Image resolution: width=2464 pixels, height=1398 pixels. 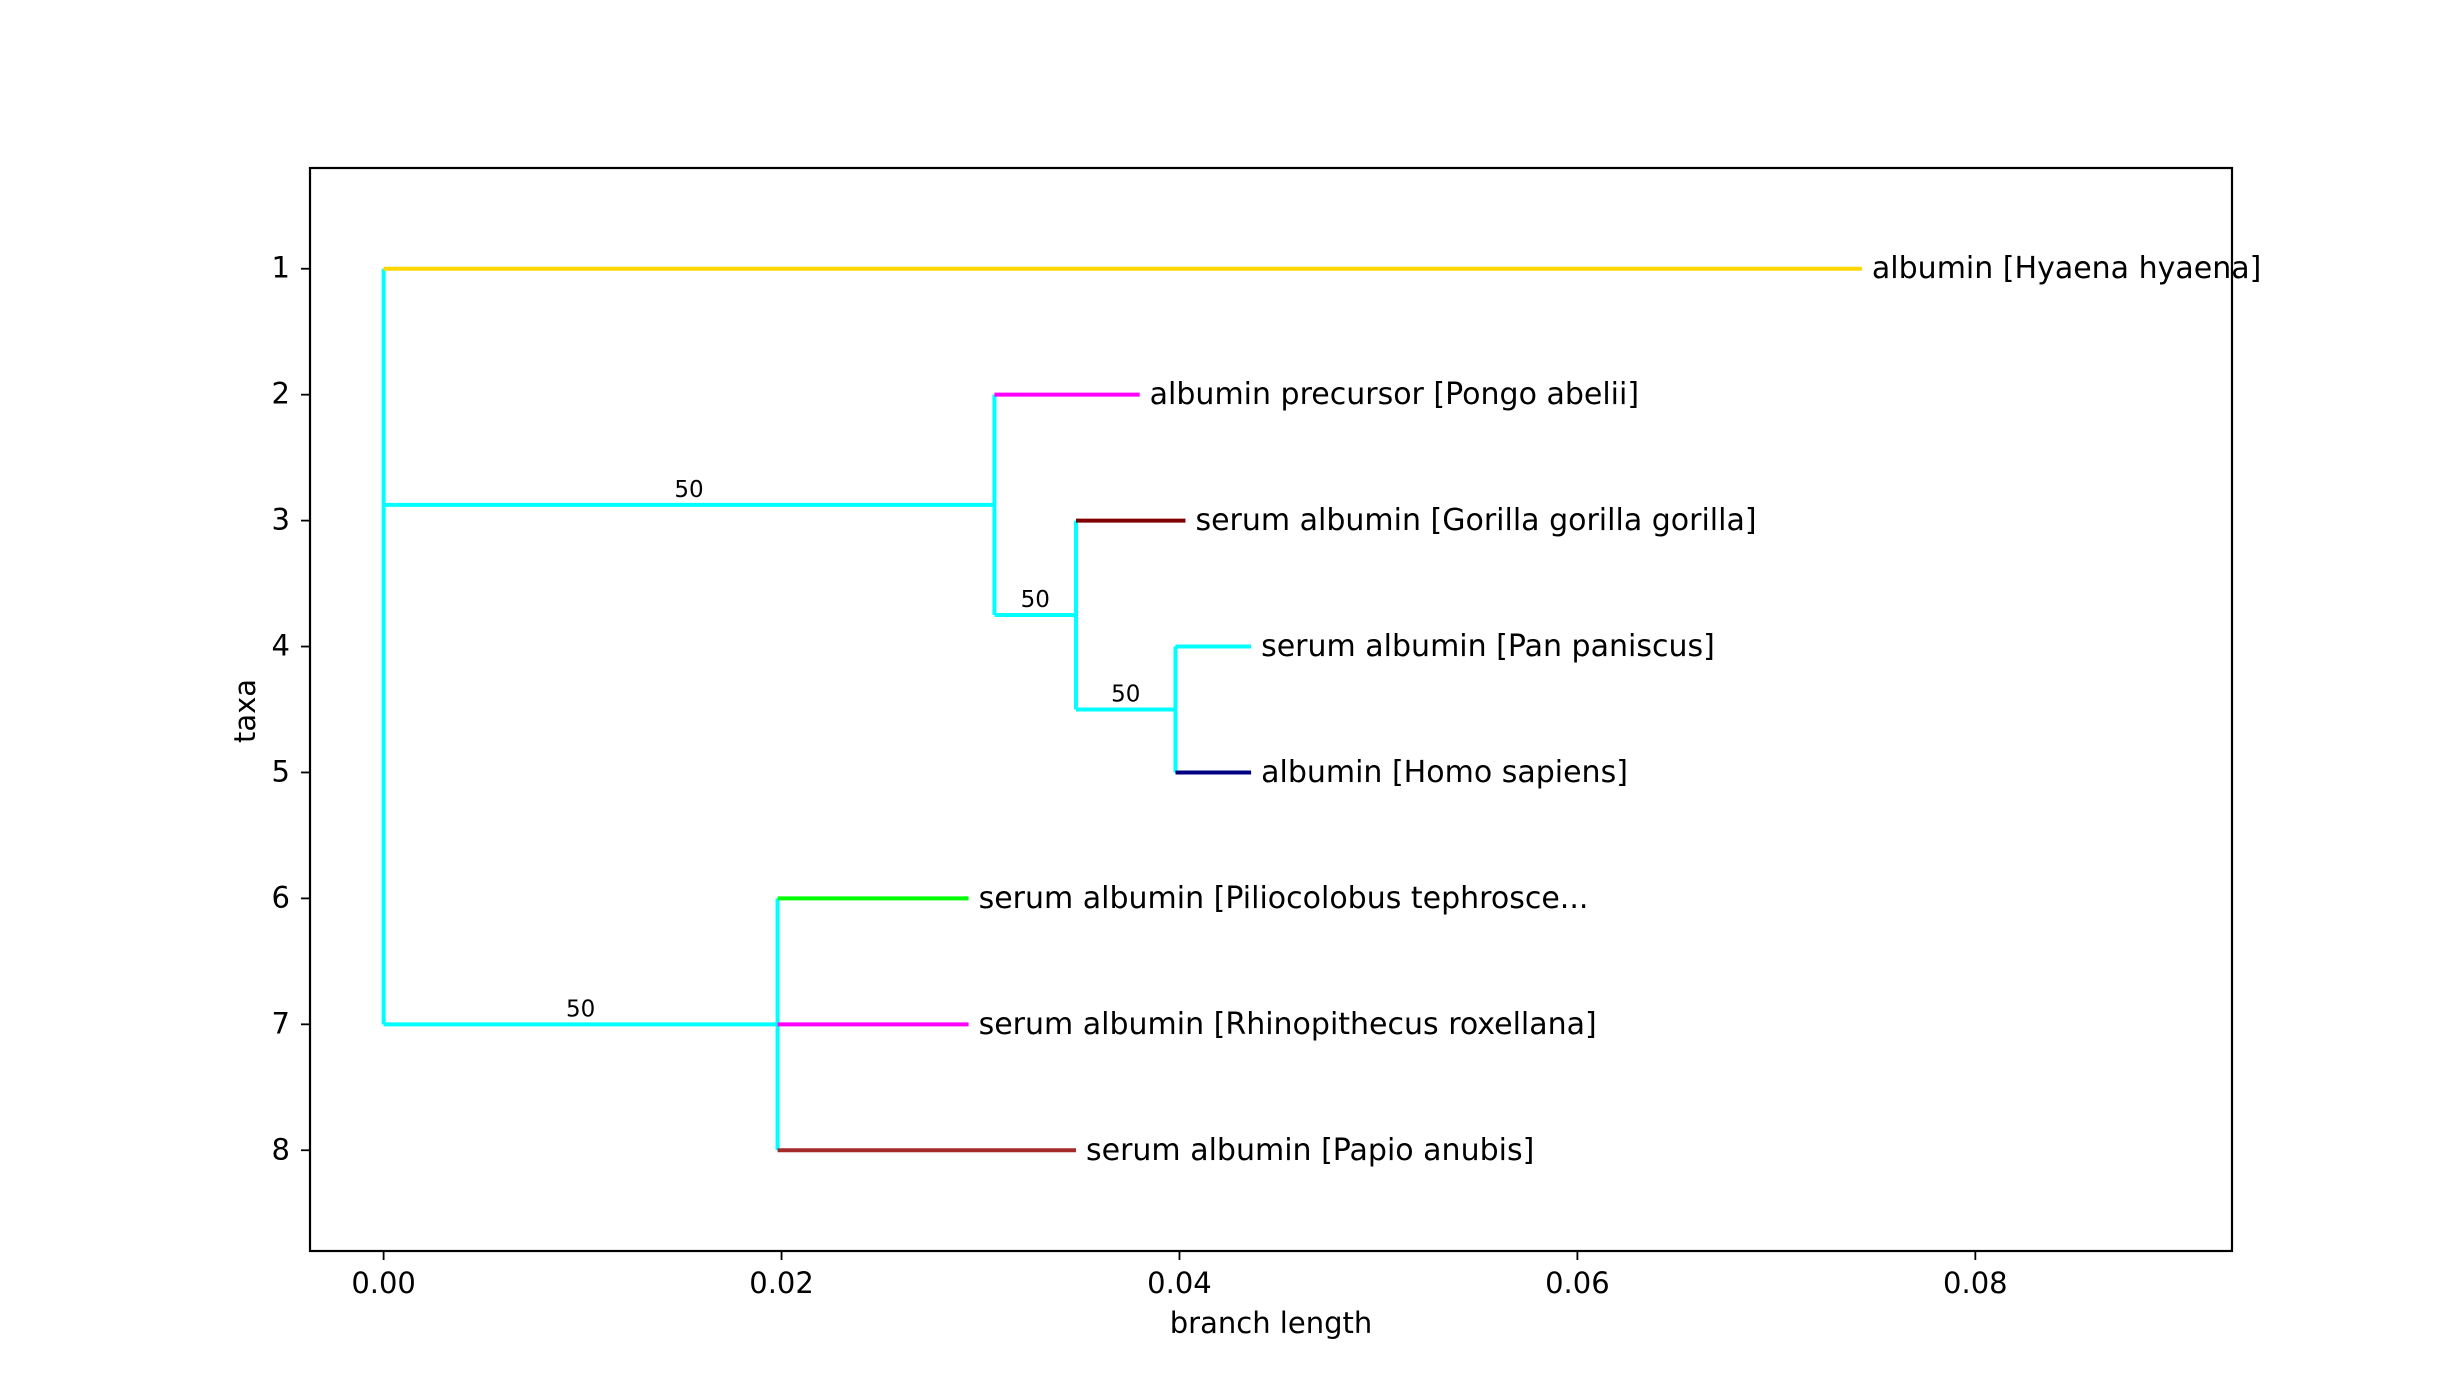 I want to click on y-axis-ticks: 1 2 3 4 5 6 7 8, so click(x=291, y=708).